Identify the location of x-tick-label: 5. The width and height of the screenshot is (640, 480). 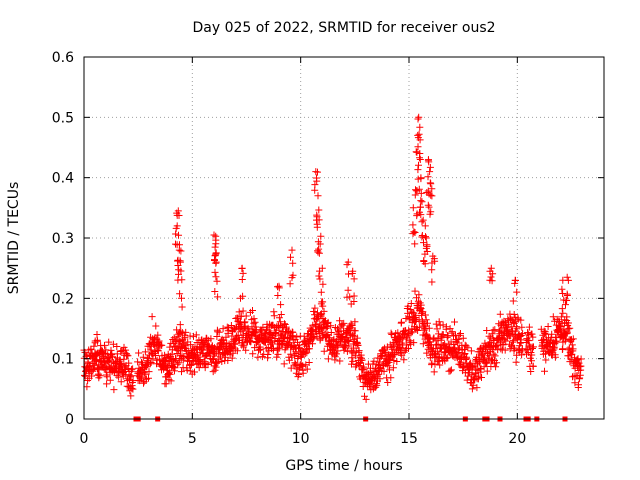
(192, 439).